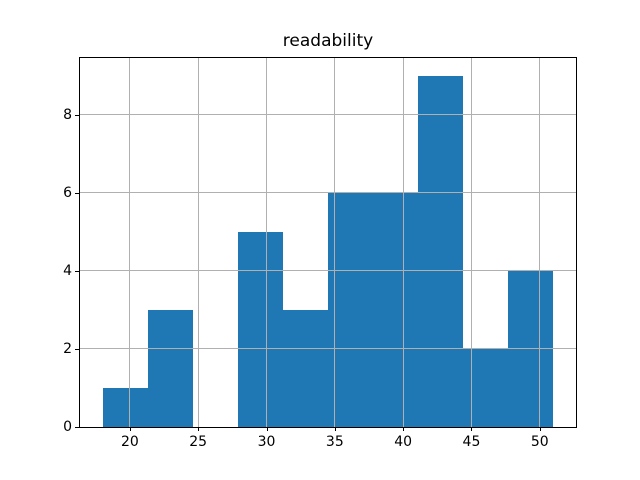  Describe the element at coordinates (67, 192) in the screenshot. I see `y-tick-label: 6` at that location.